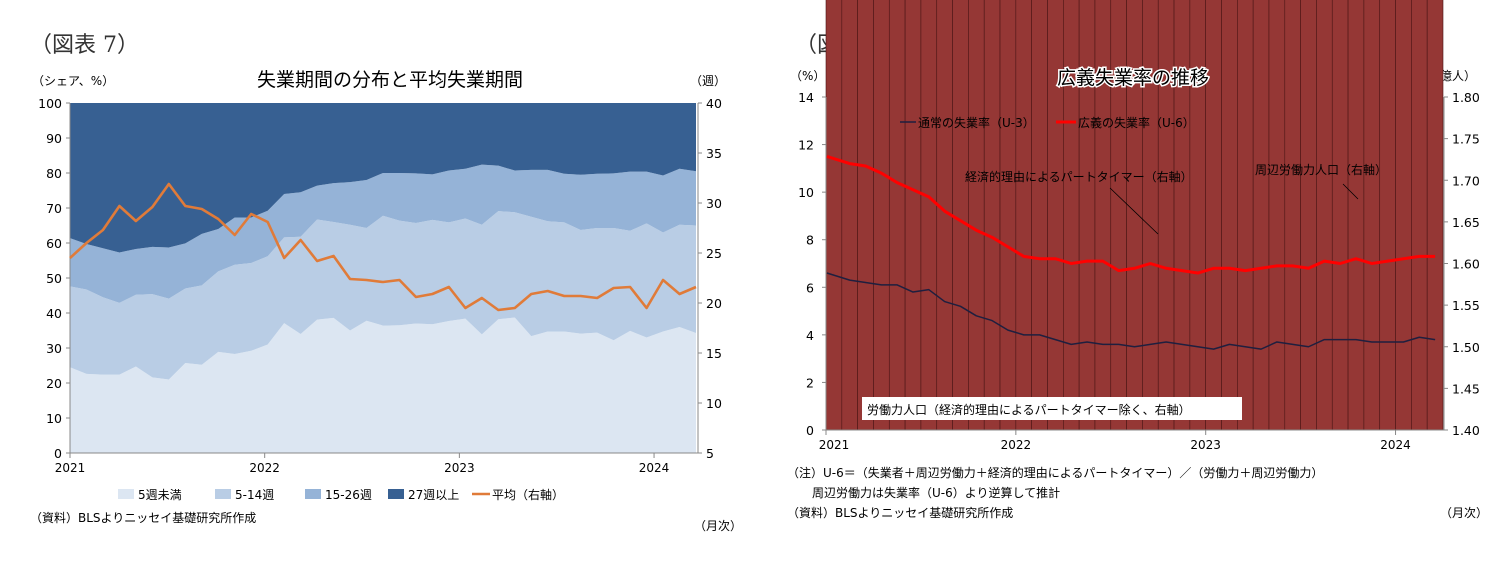  I want to click on figure-8-source: （資料）BLSよりニッセイ基礎研究所作成, so click(900, 512).